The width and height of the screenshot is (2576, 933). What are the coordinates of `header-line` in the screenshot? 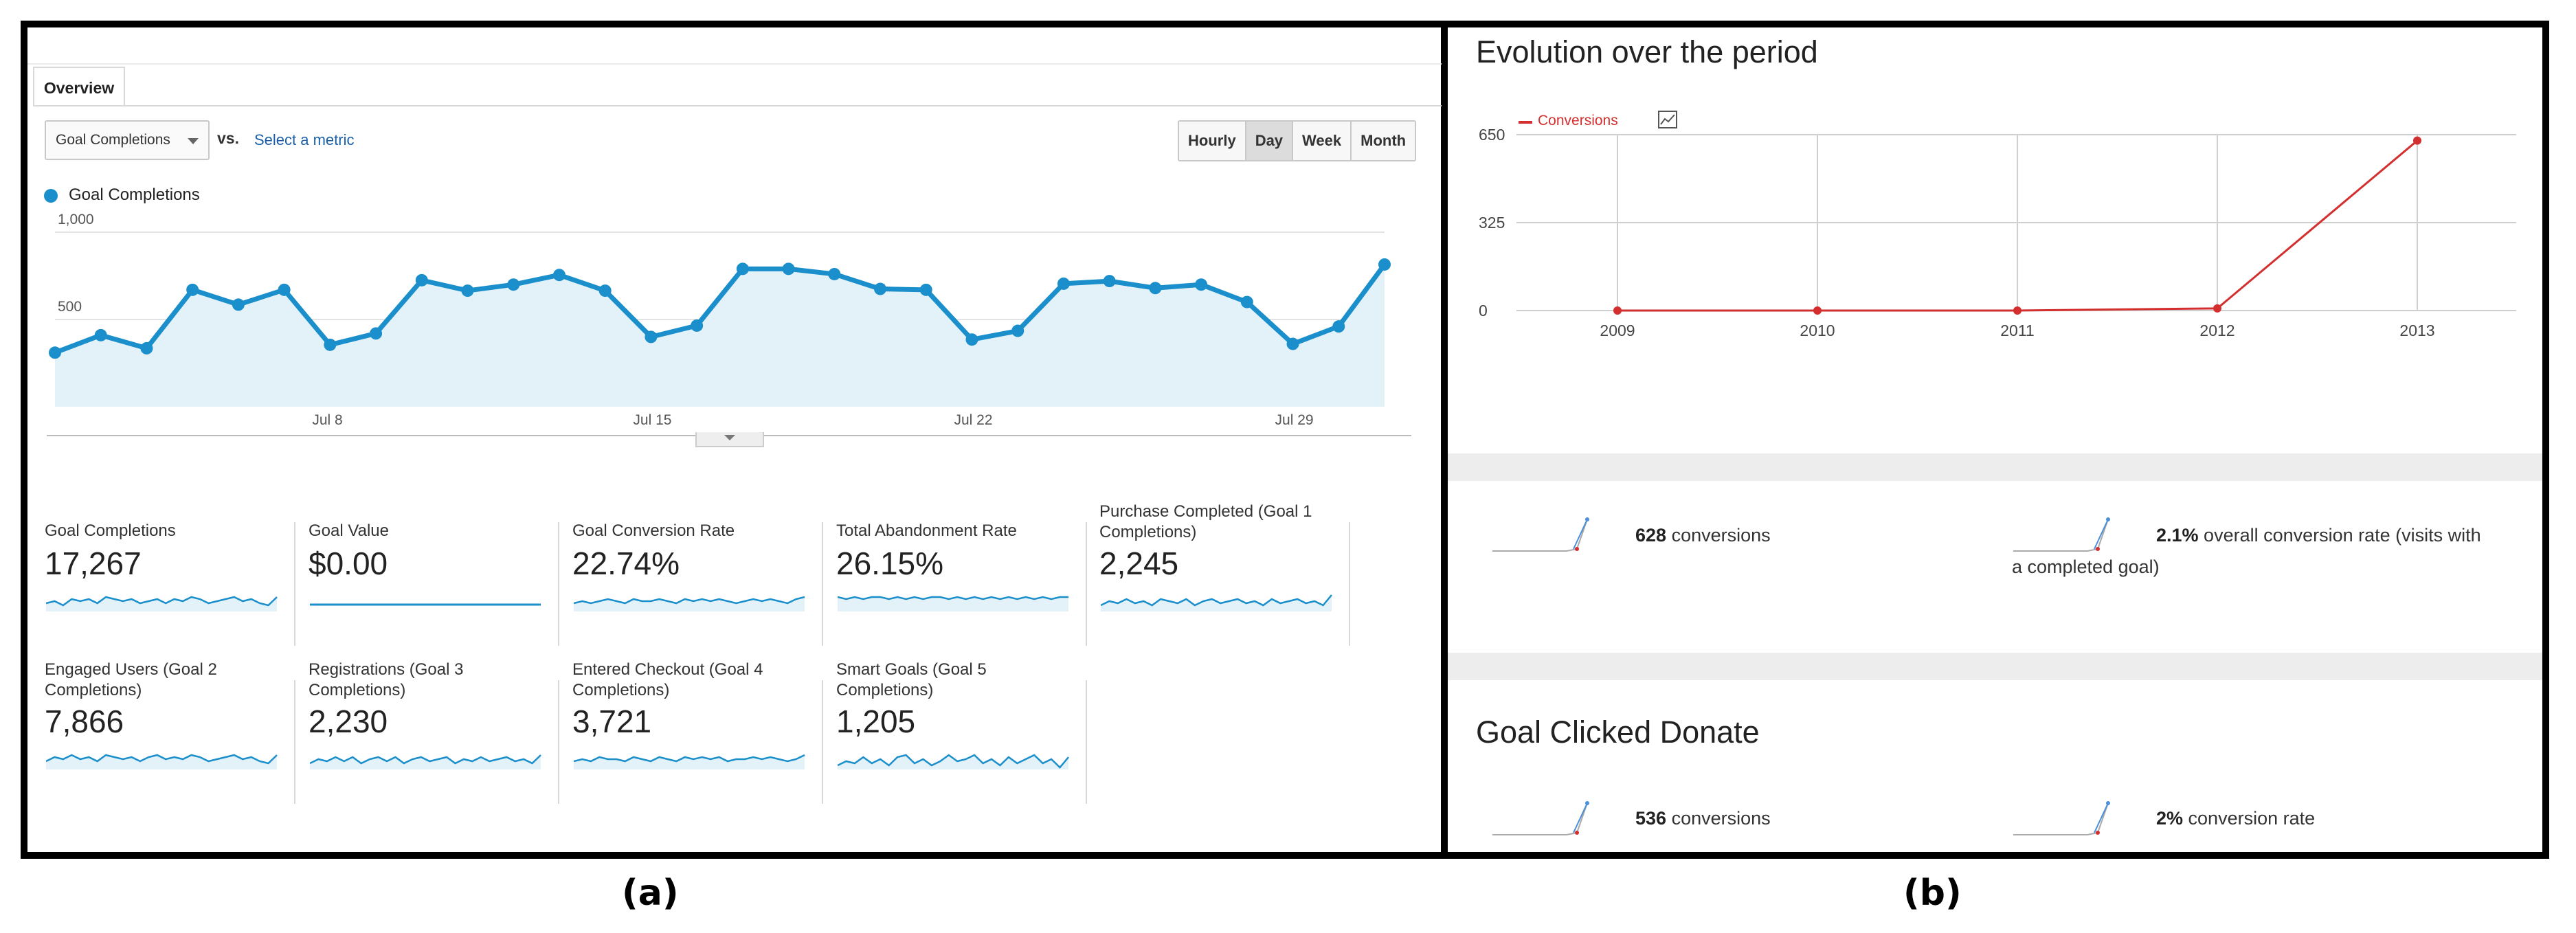 It's located at (734, 64).